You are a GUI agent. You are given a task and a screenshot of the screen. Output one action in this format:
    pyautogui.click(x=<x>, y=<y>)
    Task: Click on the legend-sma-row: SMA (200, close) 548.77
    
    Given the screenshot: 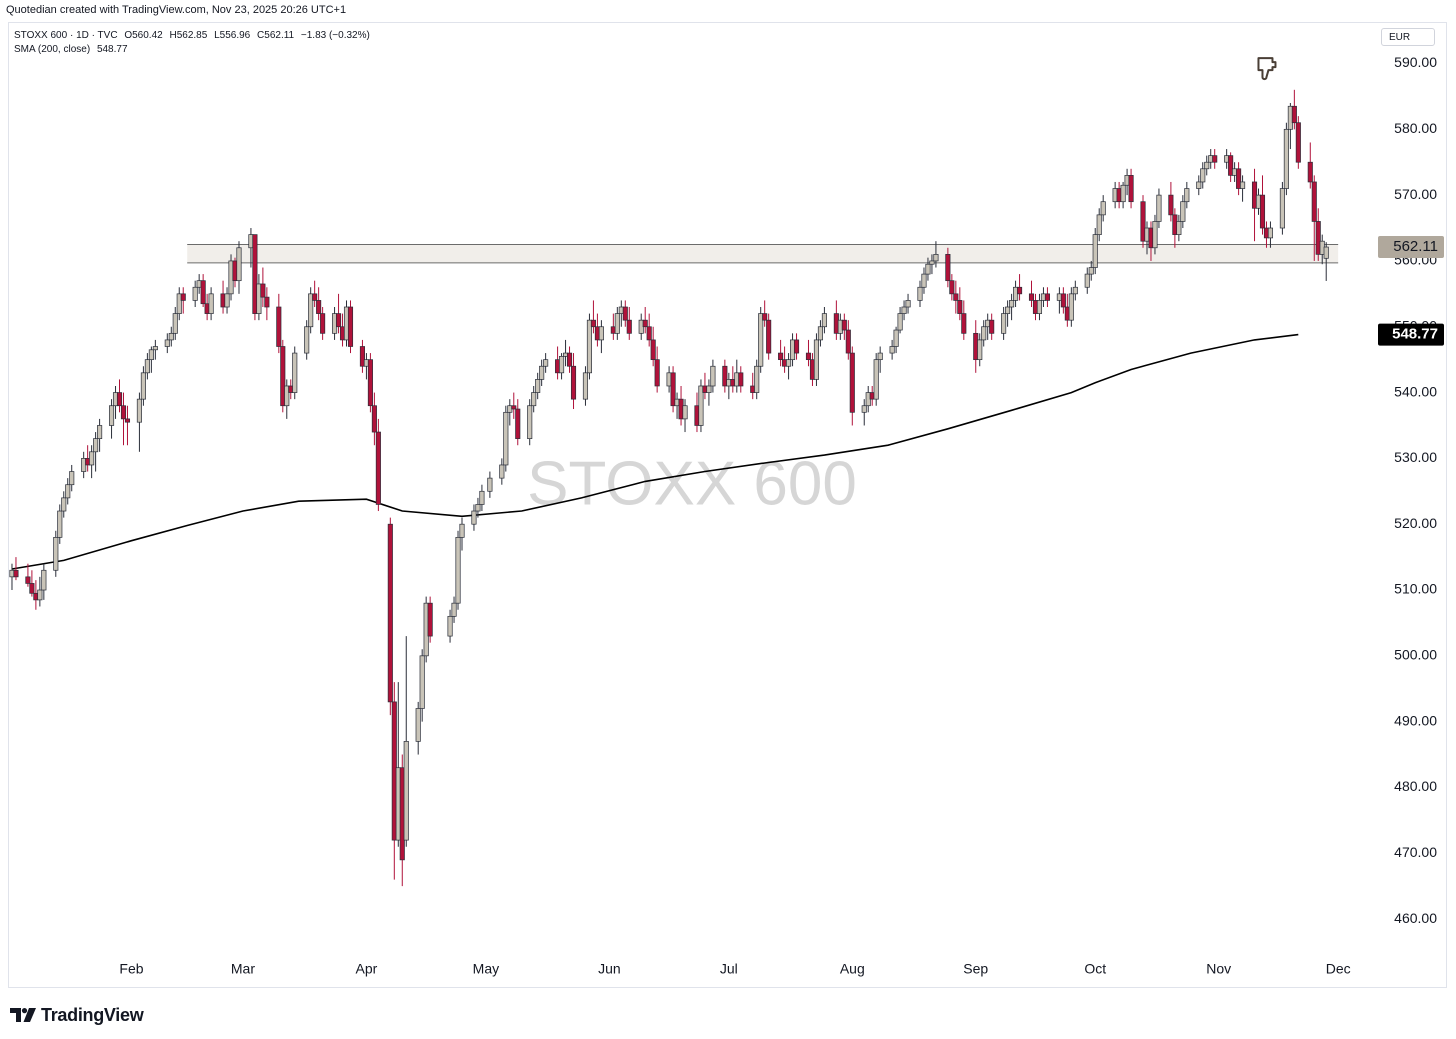 What is the action you would take?
    pyautogui.click(x=194, y=50)
    